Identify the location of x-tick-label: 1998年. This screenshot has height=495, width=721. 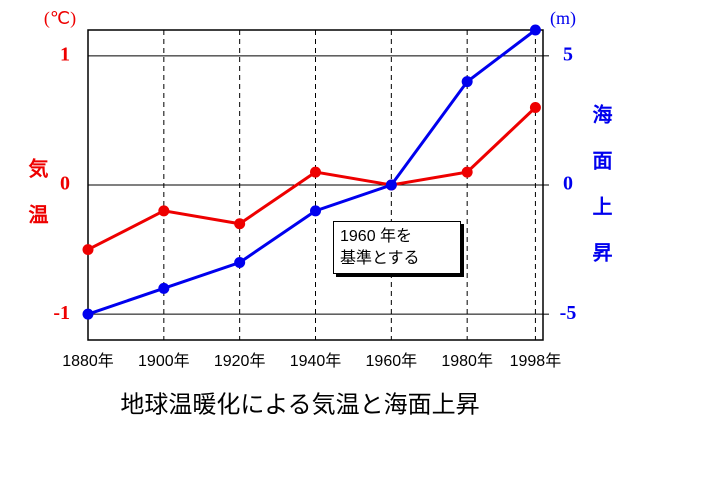
(536, 361).